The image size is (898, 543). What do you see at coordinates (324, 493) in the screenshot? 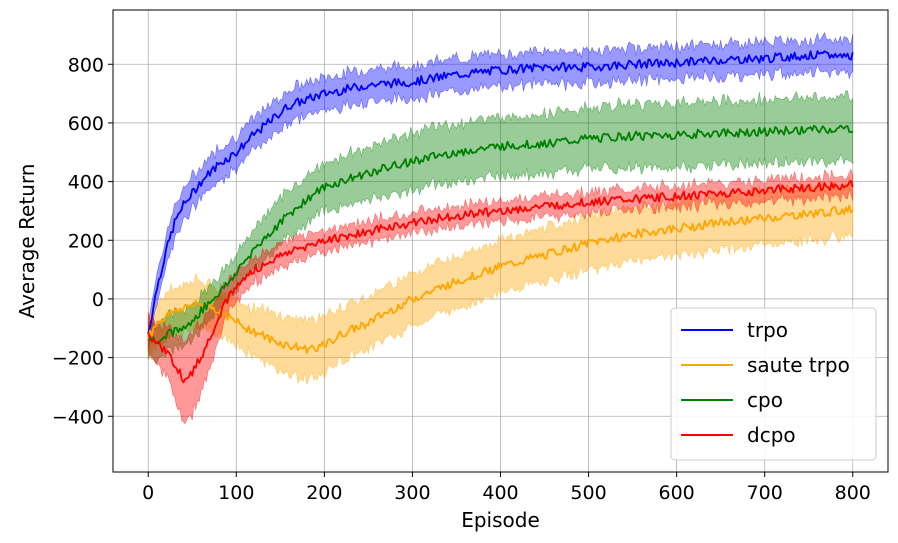
I see `x-tick-label: 200` at bounding box center [324, 493].